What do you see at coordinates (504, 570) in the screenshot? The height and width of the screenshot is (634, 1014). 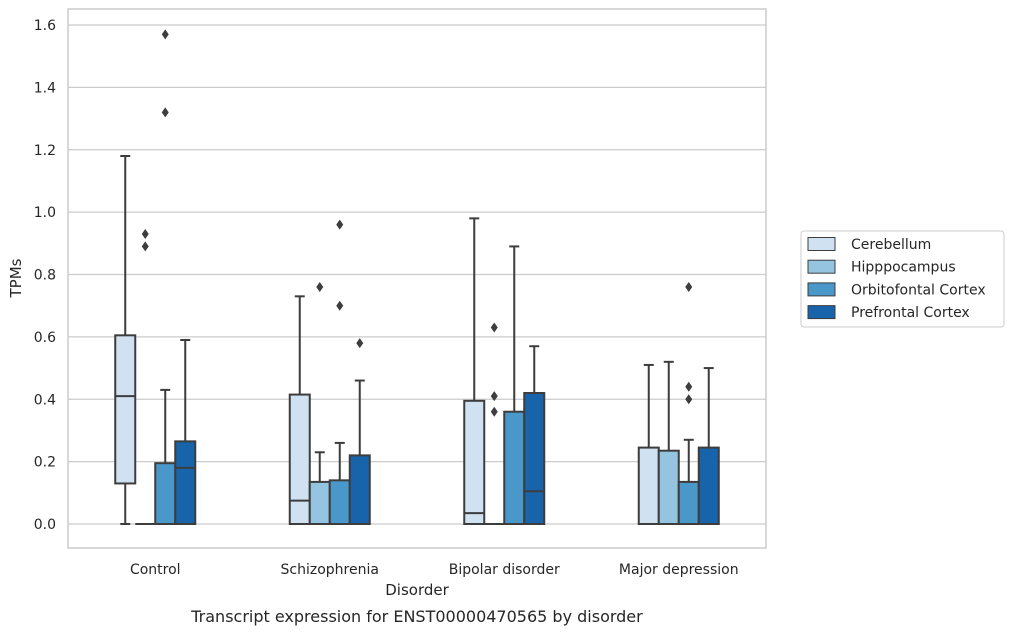 I see `x-tick-label: Bipolar disorder` at bounding box center [504, 570].